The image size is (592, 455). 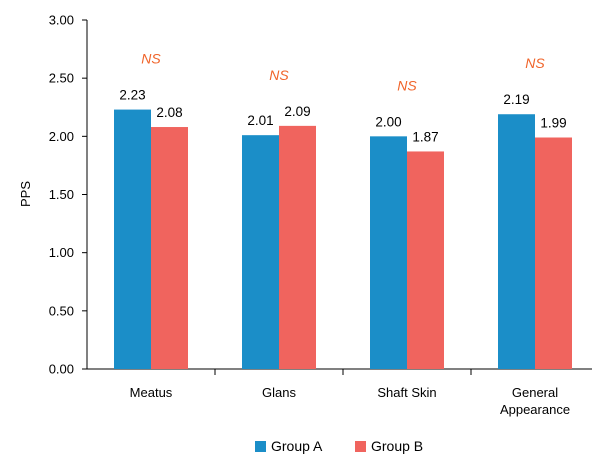 What do you see at coordinates (342, 116) in the screenshot?
I see `value-labels: 2.23 2.01 2.00 2.19 2.08 2.09 1.87 1.99` at bounding box center [342, 116].